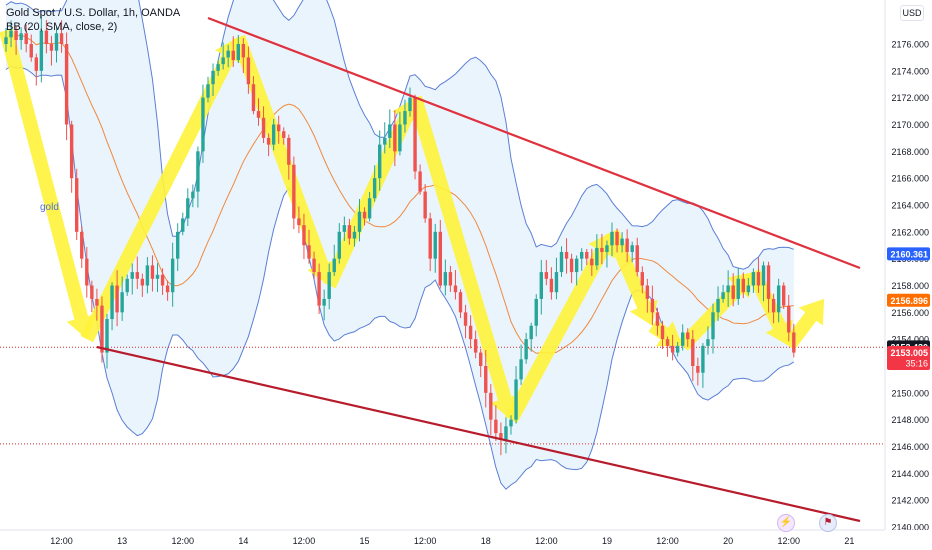  What do you see at coordinates (466, 540) in the screenshot?
I see `time-axis-bg` at bounding box center [466, 540].